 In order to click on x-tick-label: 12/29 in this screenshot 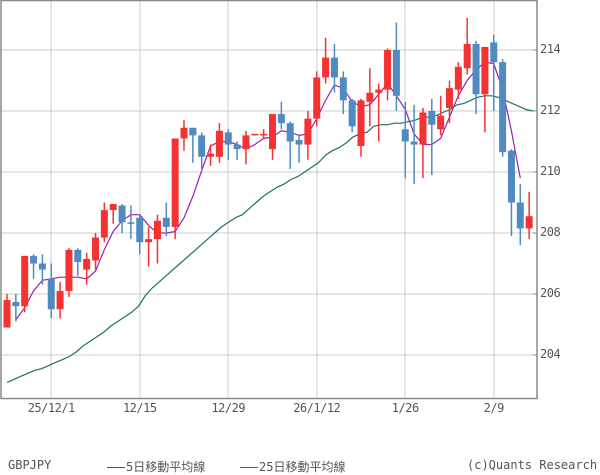, I will do `click(228, 408)`.